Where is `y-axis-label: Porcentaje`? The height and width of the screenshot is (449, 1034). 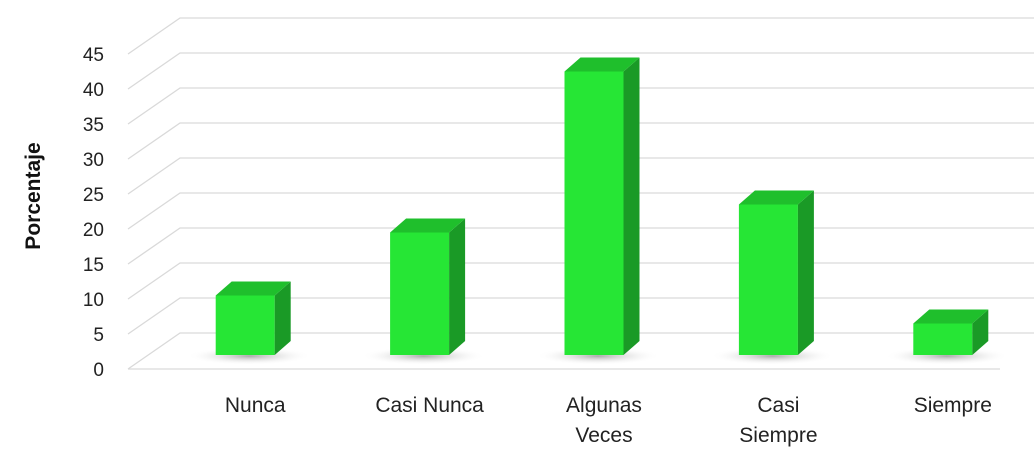
y-axis-label: Porcentaje is located at coordinates (33, 195).